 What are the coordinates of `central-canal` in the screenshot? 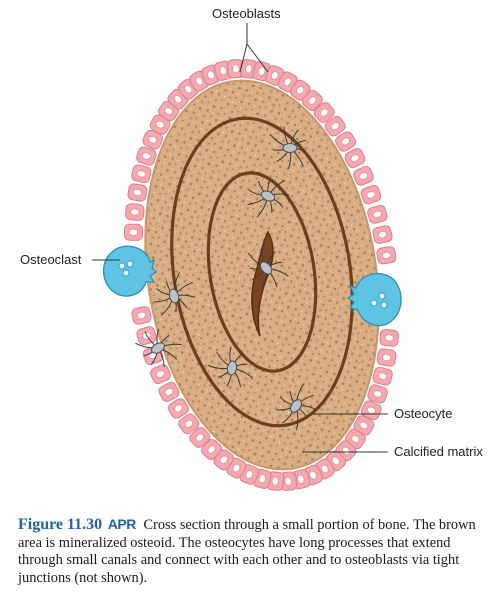 It's located at (262, 283).